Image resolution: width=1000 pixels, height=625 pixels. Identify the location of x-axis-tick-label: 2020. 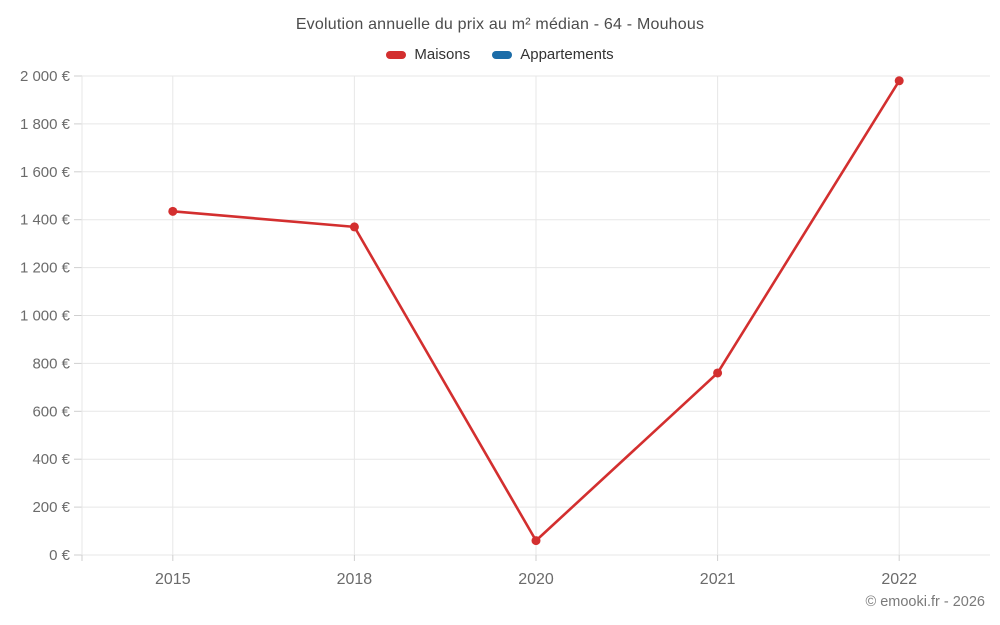
(536, 579).